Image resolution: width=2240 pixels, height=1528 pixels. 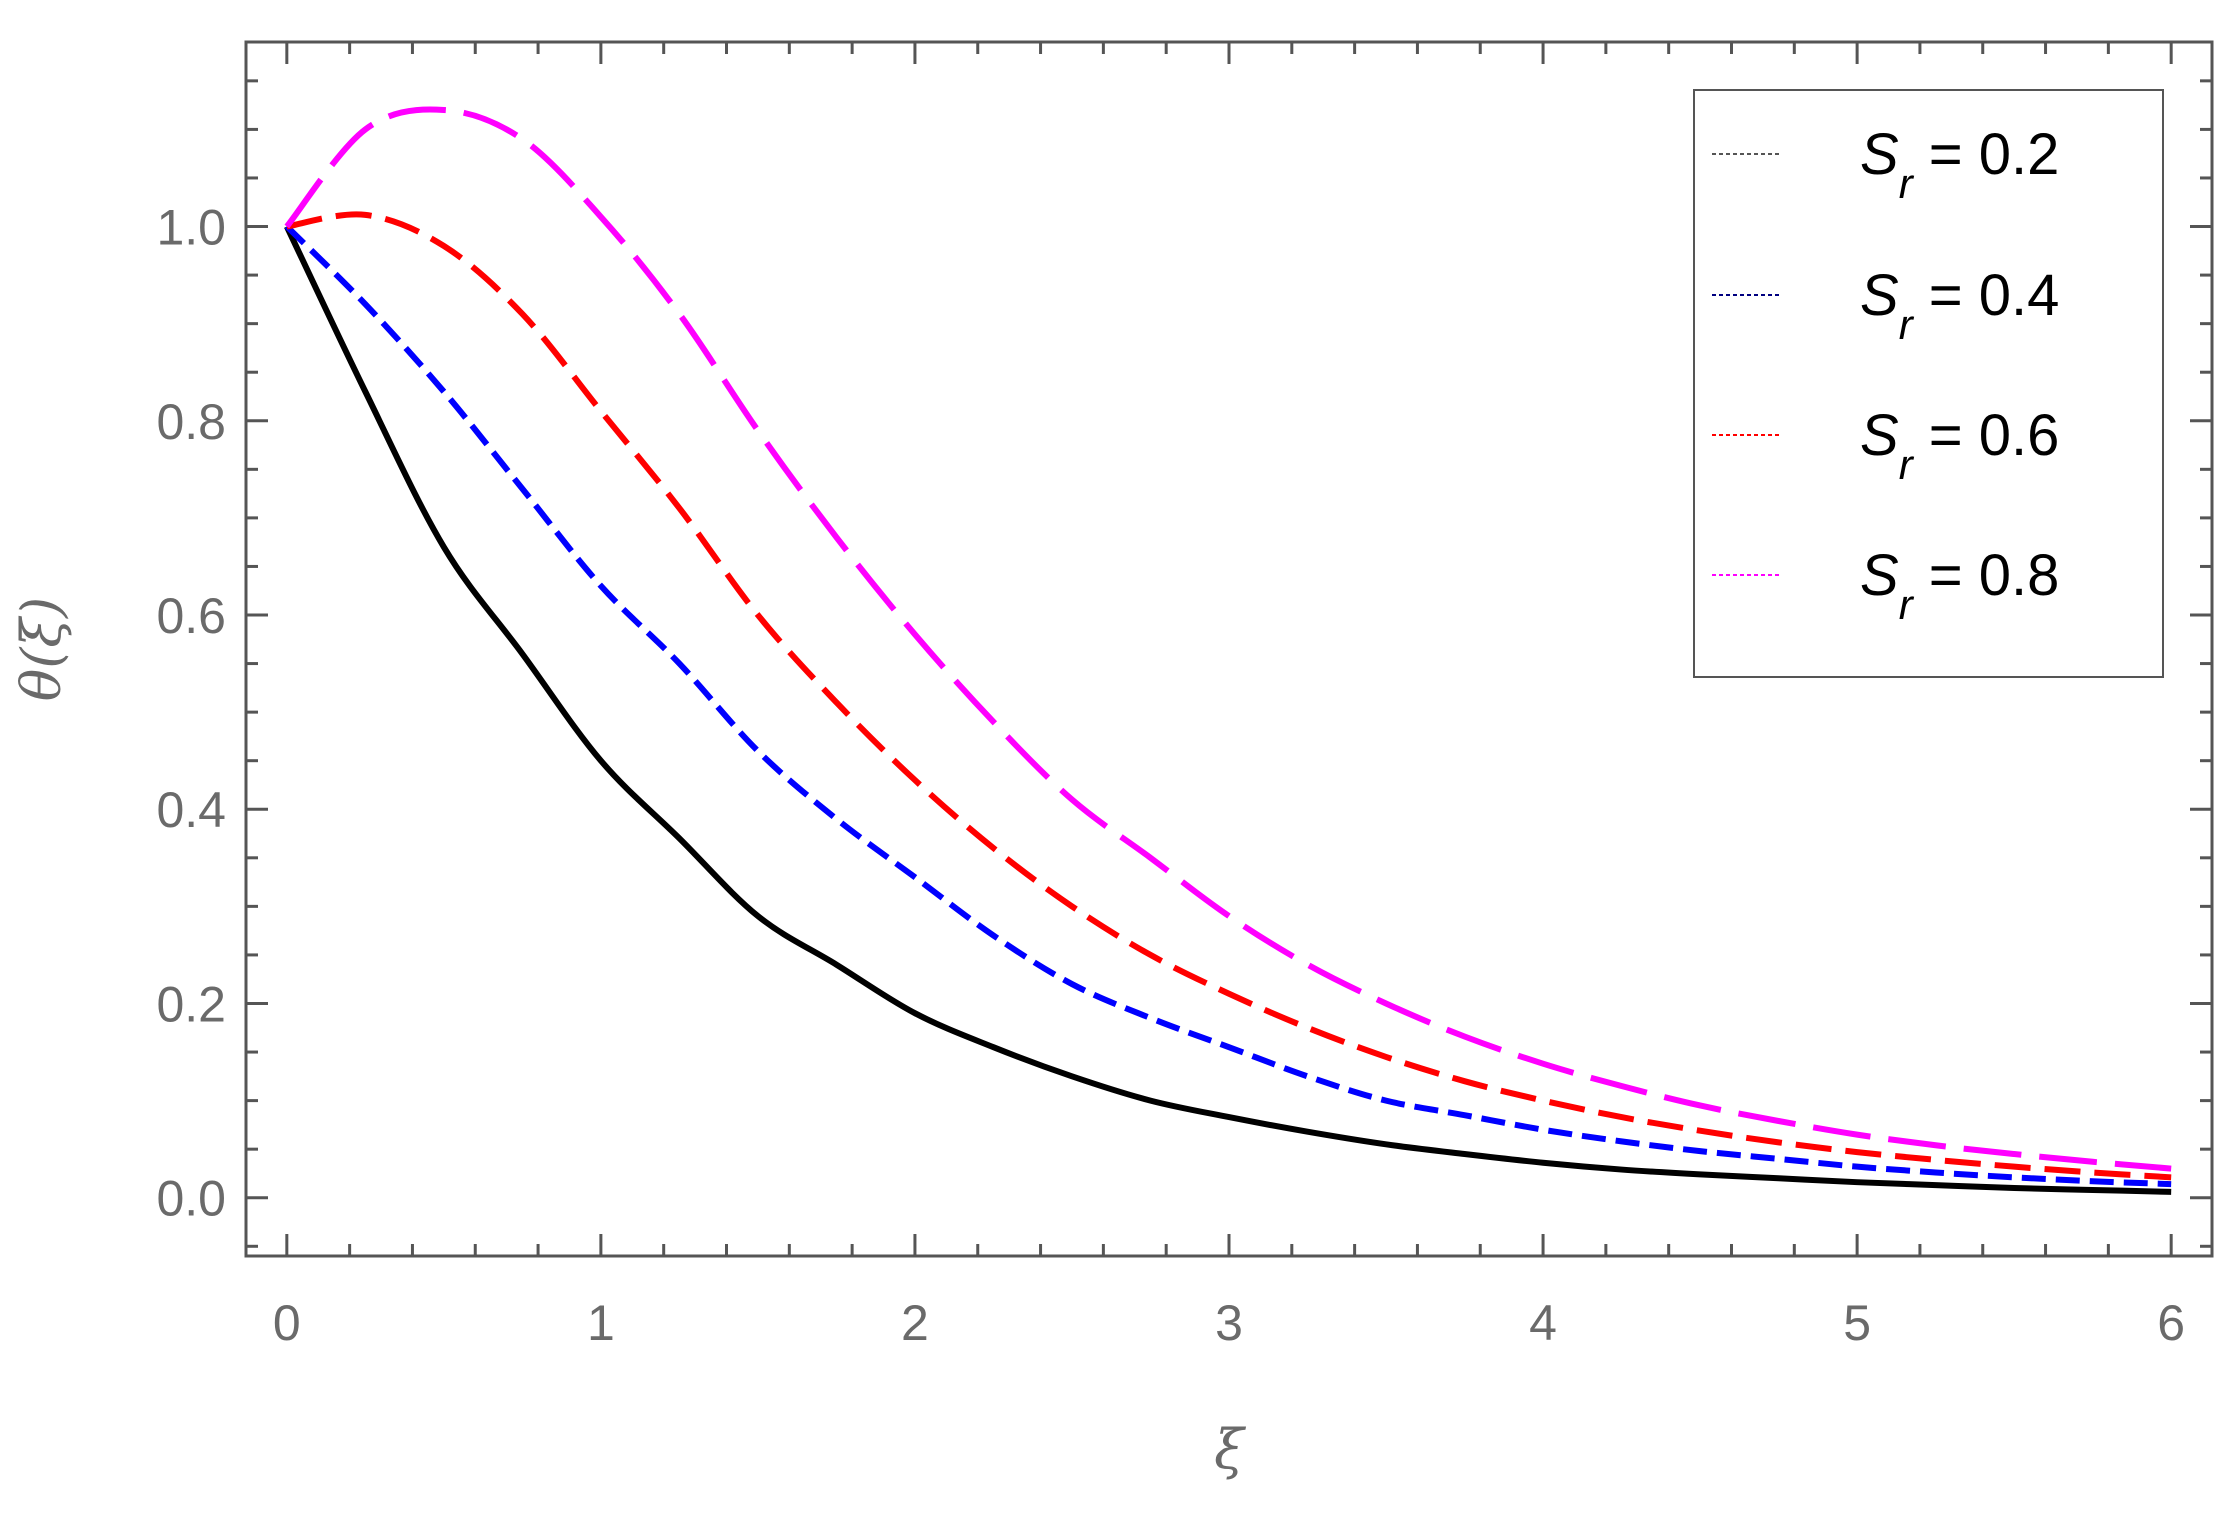 What do you see at coordinates (1959, 305) in the screenshot?
I see `legend-label: Sr = 0.4` at bounding box center [1959, 305].